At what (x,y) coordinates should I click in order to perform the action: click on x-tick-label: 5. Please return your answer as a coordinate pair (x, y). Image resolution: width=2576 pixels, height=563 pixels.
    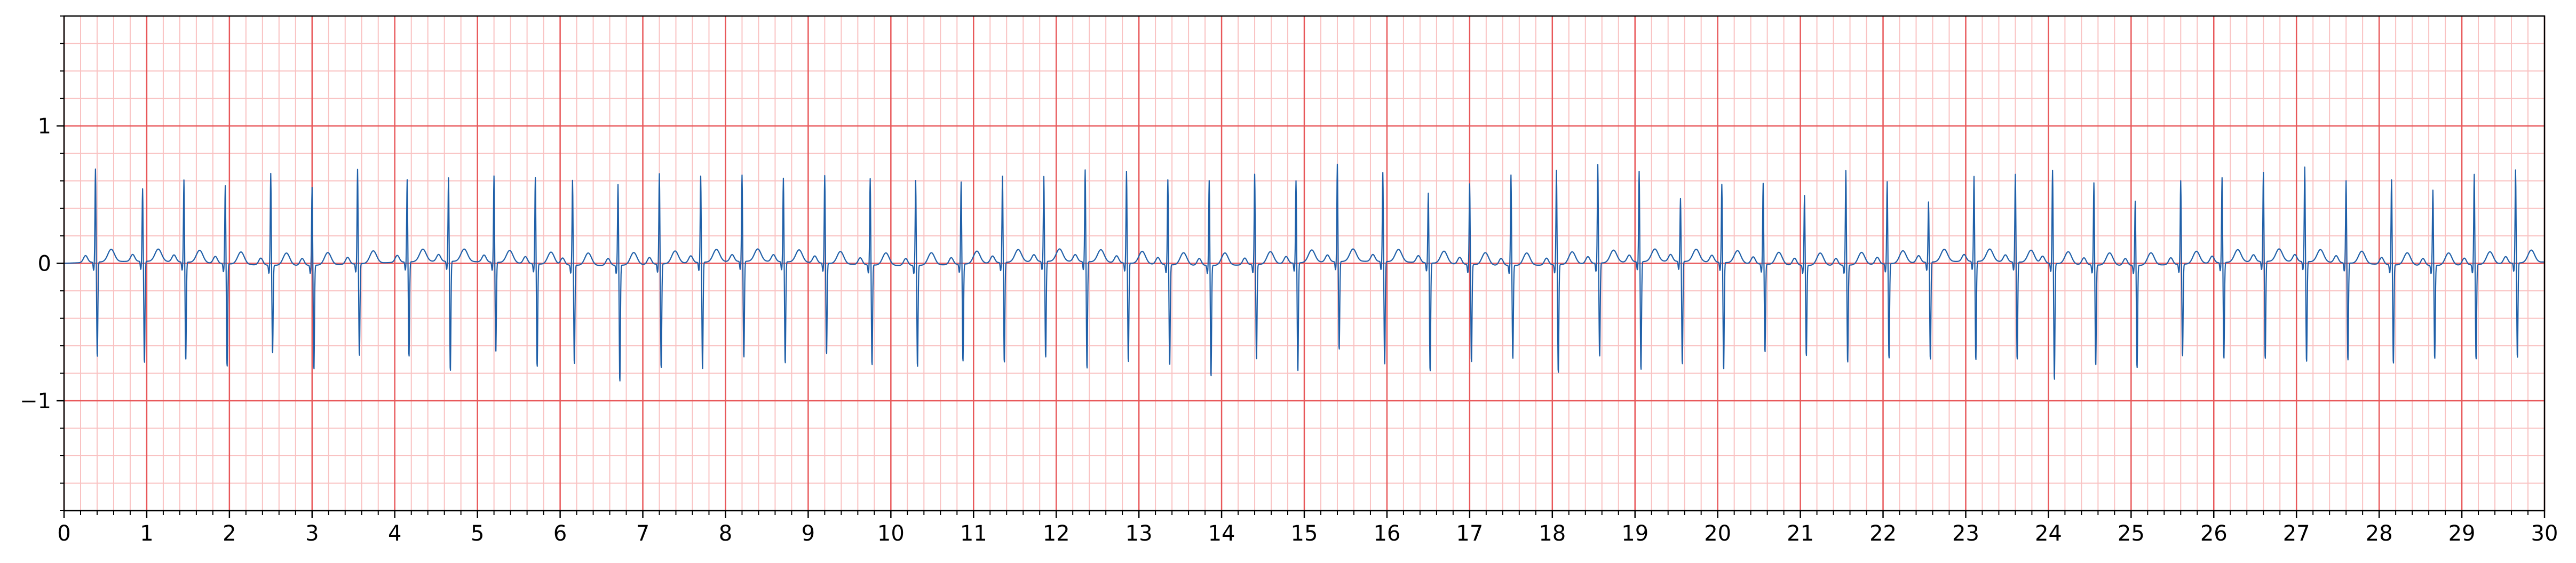
    Looking at the image, I should click on (477, 533).